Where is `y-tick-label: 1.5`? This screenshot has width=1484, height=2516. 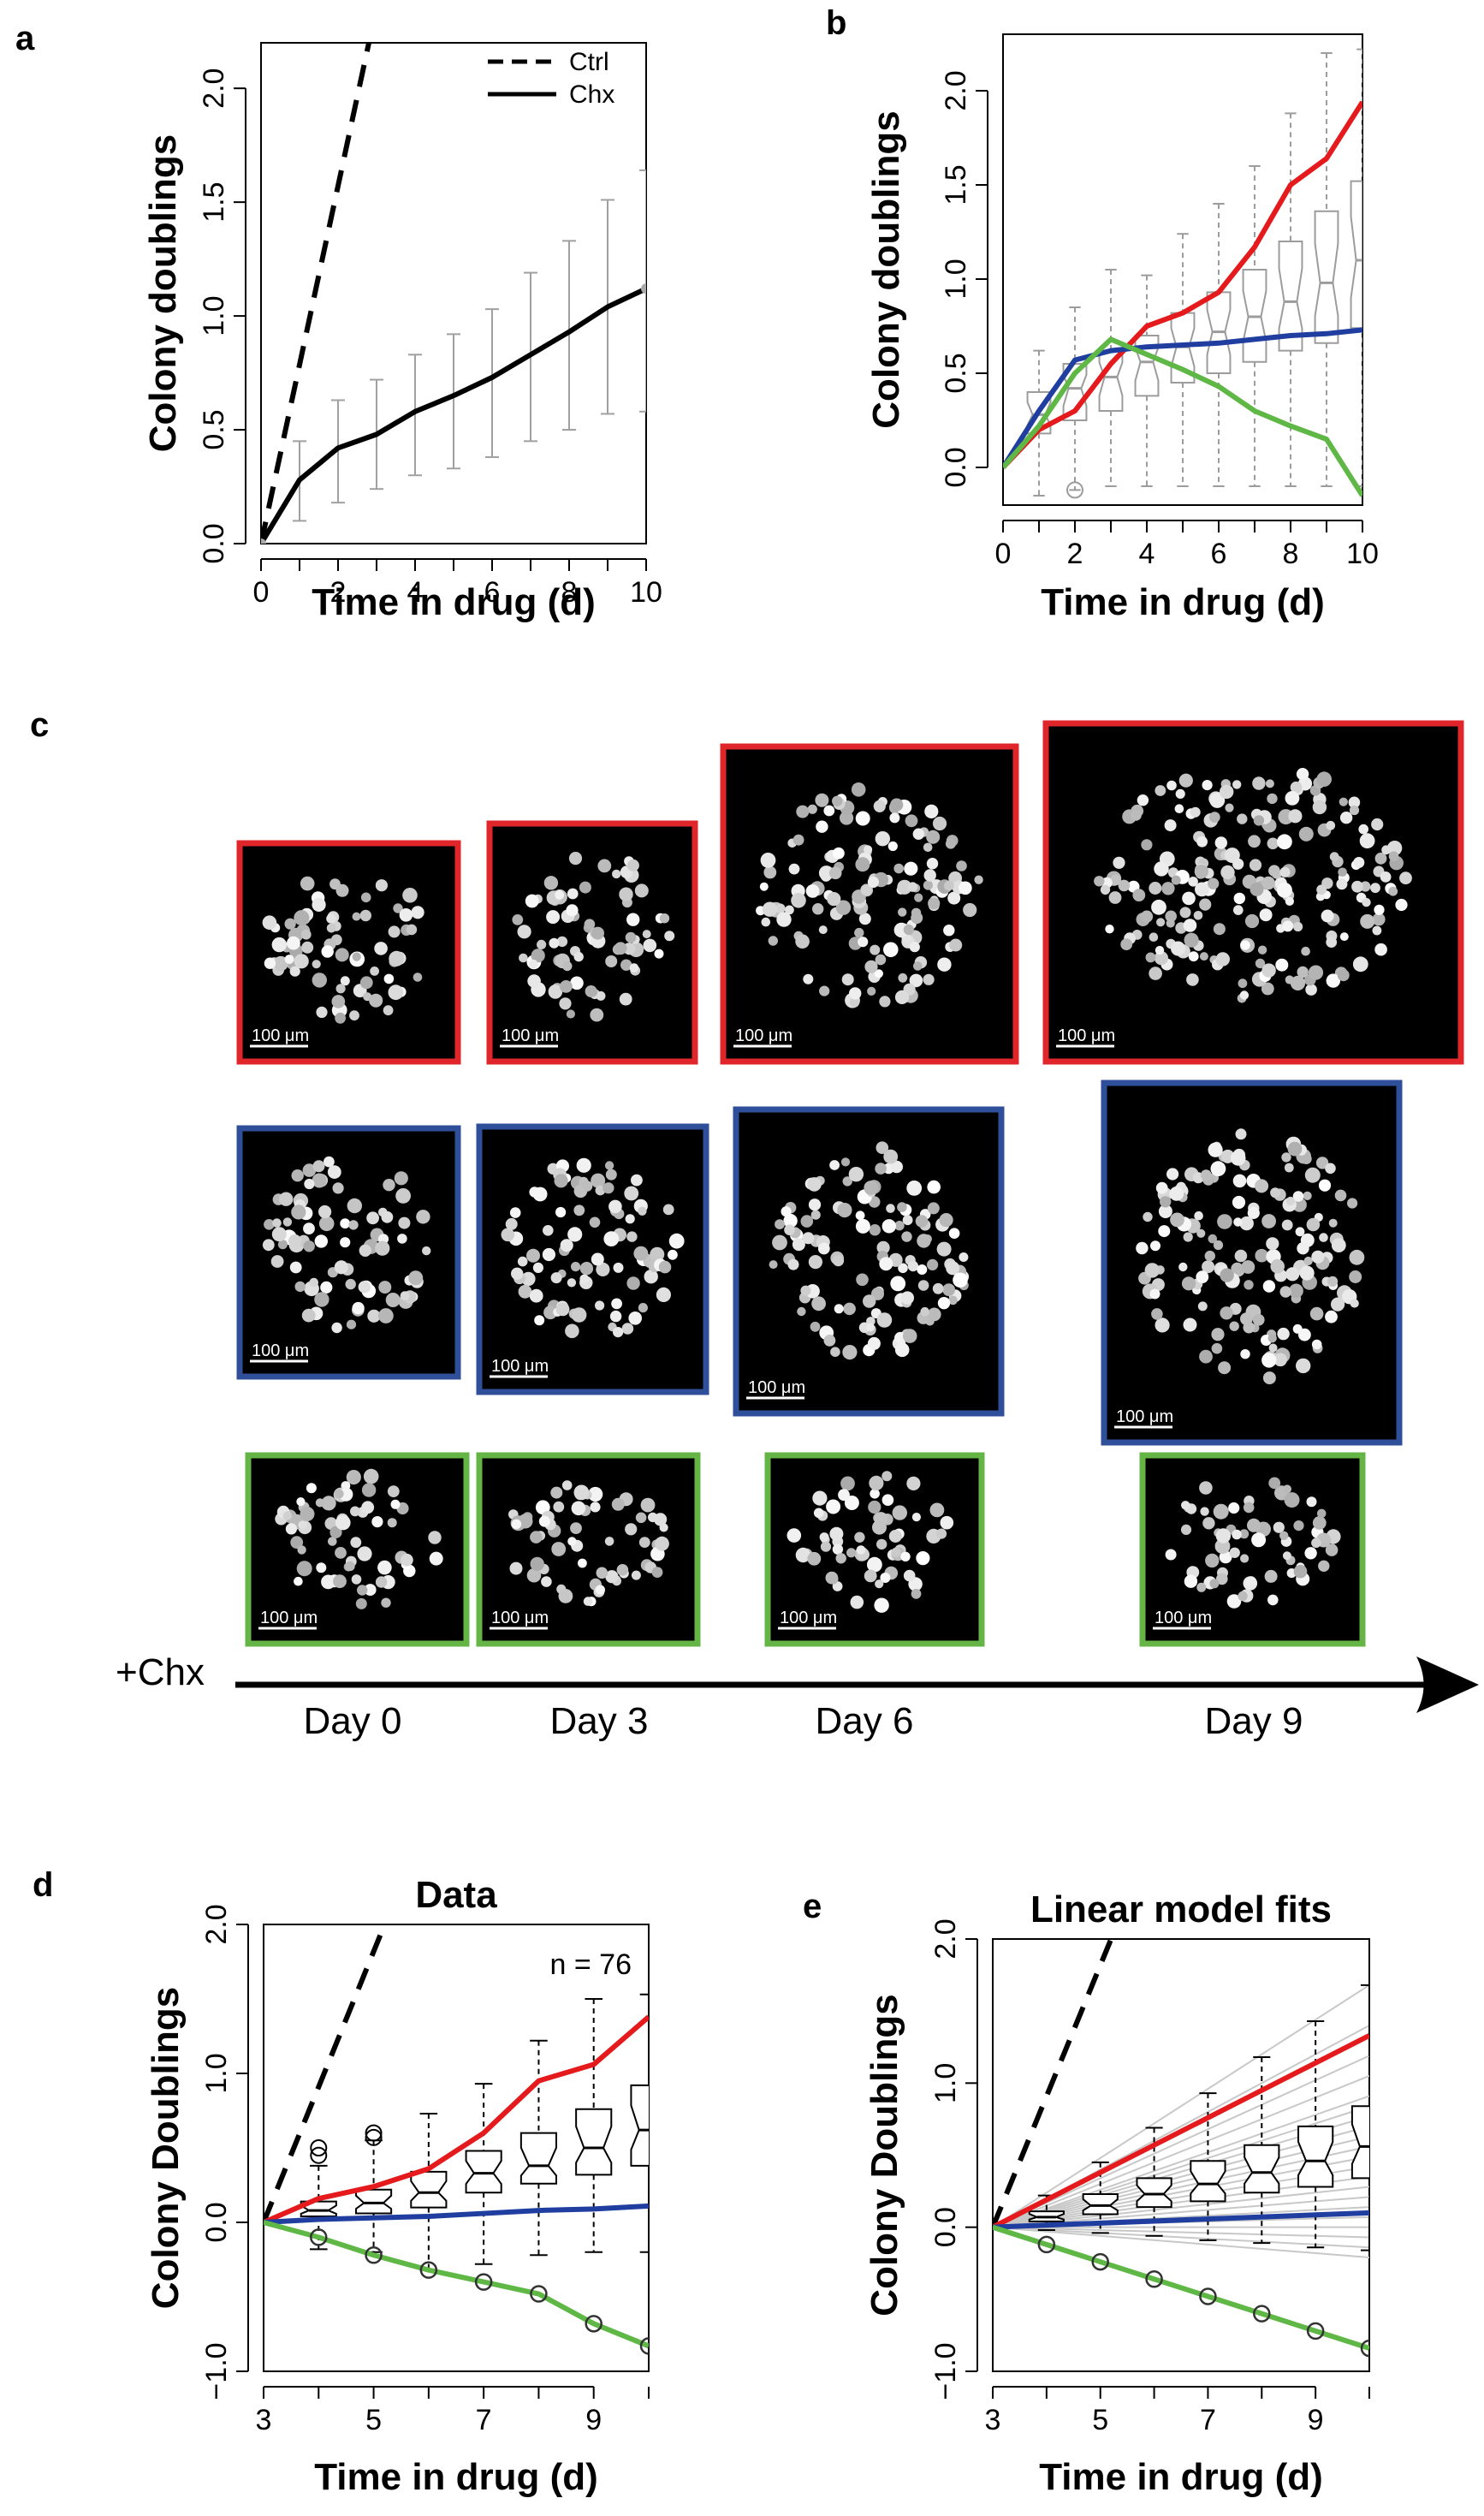
y-tick-label: 1.5 is located at coordinates (956, 185).